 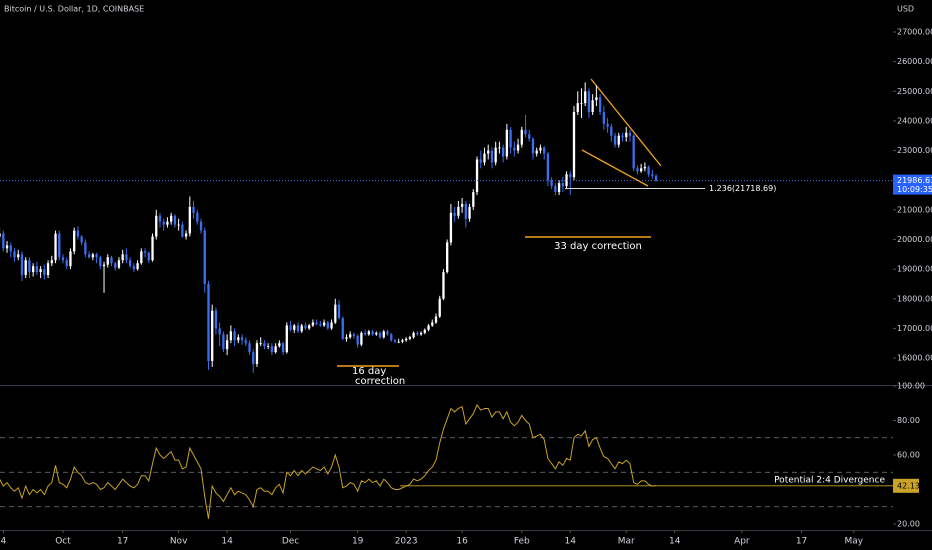 I want to click on x-tick-label: 4, so click(x=3, y=542).